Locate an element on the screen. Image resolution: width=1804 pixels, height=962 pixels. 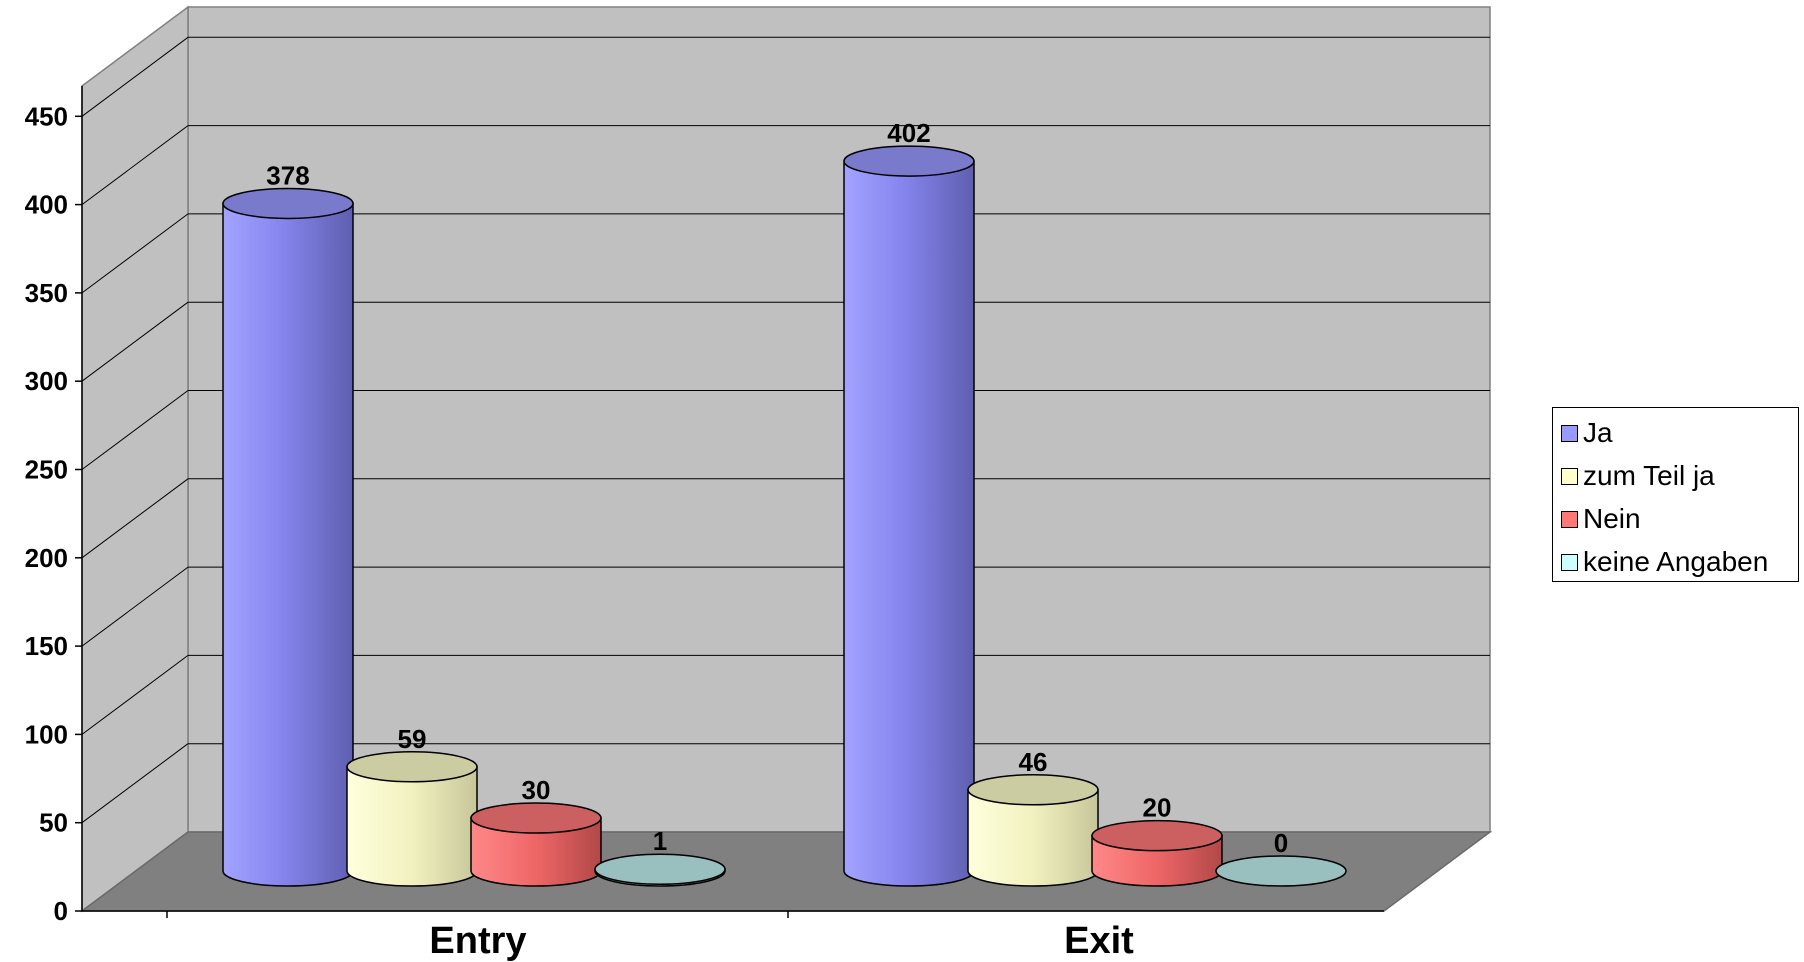
bar-zum-teil-ja-exit is located at coordinates (1033, 830).